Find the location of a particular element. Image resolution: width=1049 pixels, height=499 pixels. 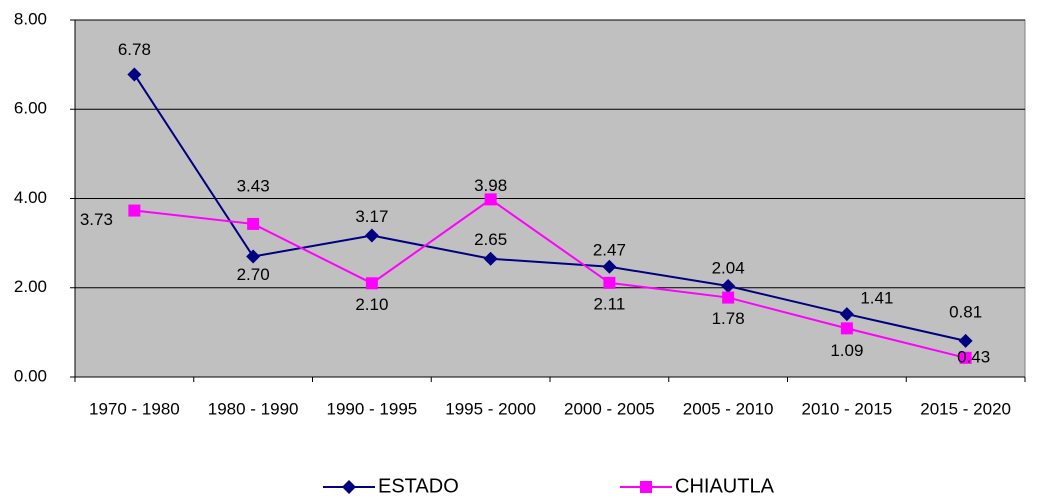

x-tick-label: 2005 - 2010 is located at coordinates (728, 408).